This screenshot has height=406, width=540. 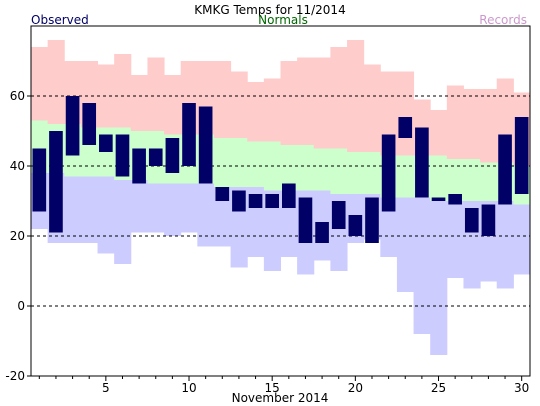 I want to click on legend-records: Records, so click(x=503, y=20).